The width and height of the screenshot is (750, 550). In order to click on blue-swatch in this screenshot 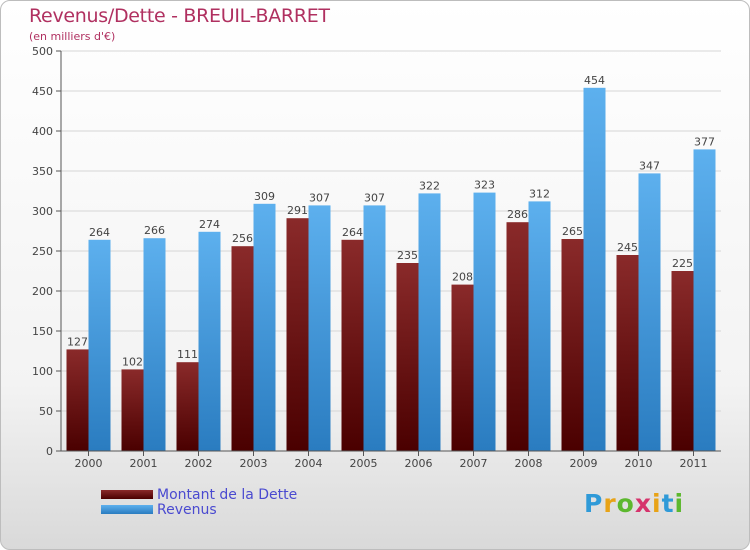, I will do `click(127, 509)`.